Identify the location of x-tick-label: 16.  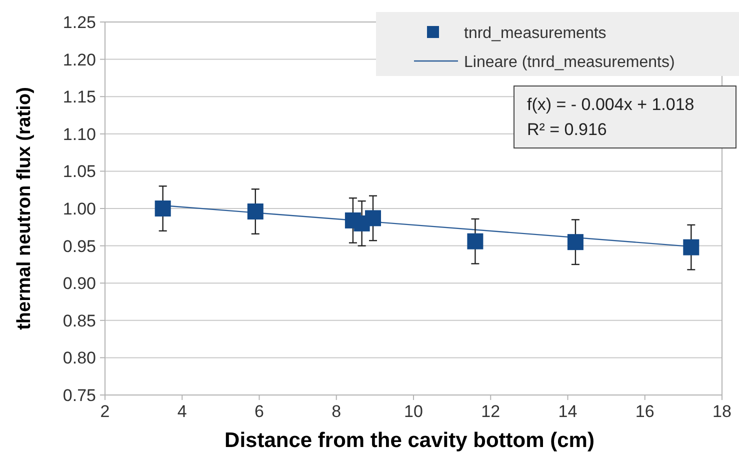
(644, 411).